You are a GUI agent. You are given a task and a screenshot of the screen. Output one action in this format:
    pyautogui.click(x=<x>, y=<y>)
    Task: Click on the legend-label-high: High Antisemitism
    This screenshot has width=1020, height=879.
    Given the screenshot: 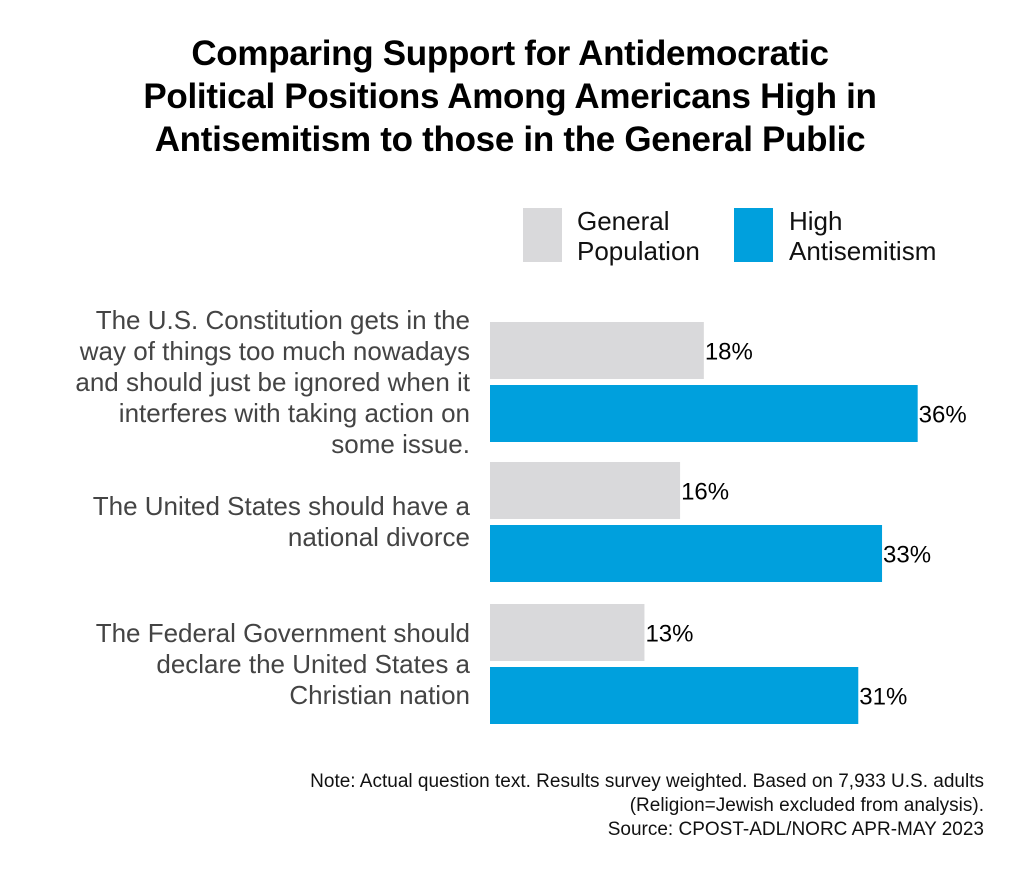 What is the action you would take?
    pyautogui.click(x=862, y=236)
    